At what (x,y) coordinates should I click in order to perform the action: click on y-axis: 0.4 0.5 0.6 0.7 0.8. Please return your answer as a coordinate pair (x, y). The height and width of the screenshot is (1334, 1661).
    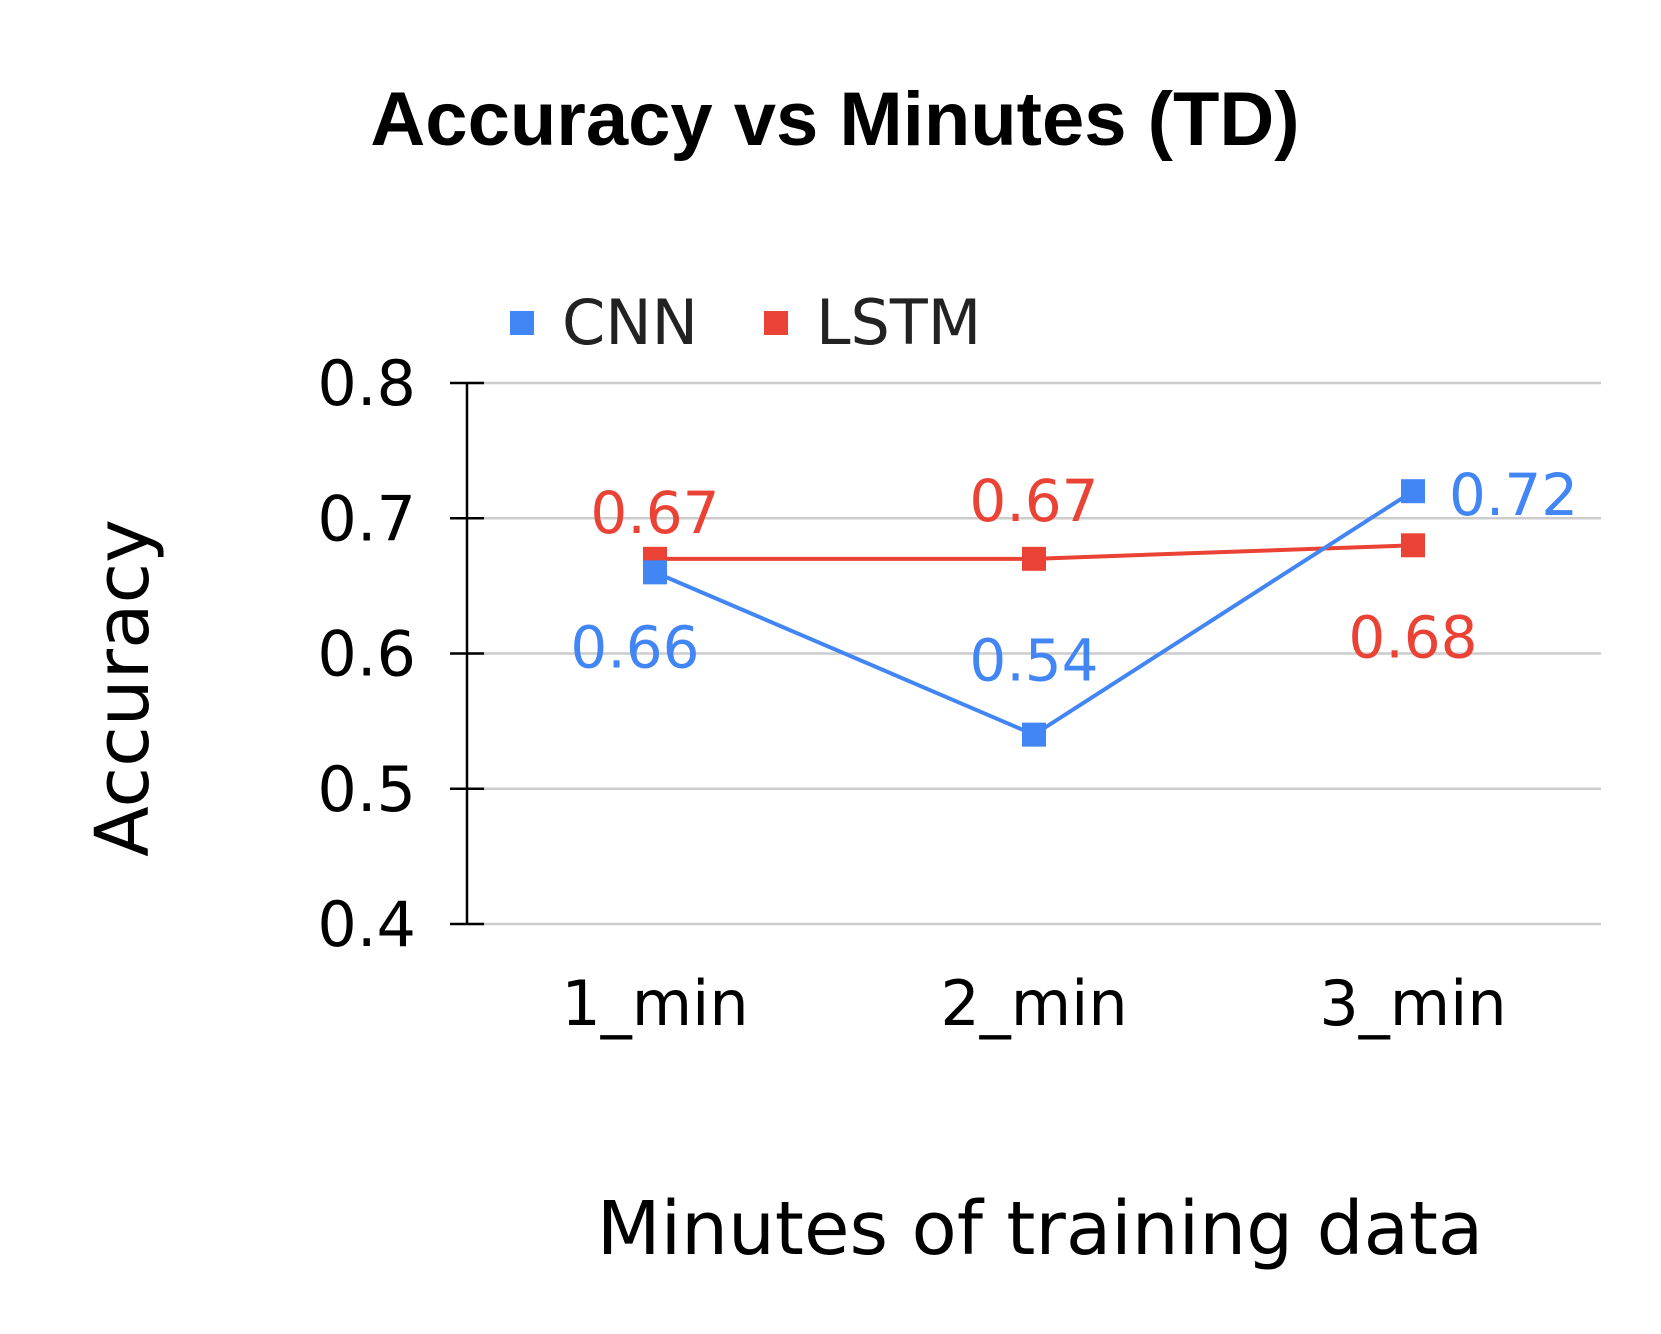
    Looking at the image, I should click on (400, 654).